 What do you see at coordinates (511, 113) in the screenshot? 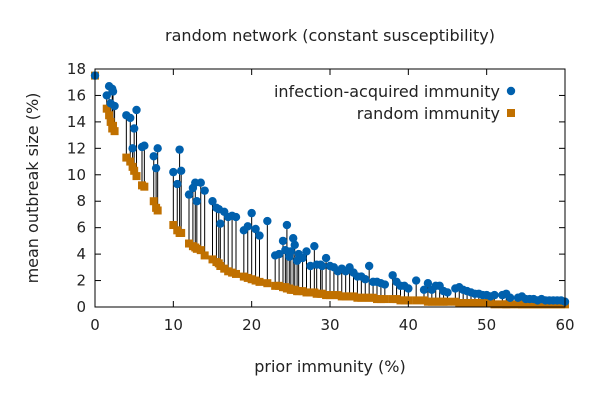
I see `legend-marker-random-immunity` at bounding box center [511, 113].